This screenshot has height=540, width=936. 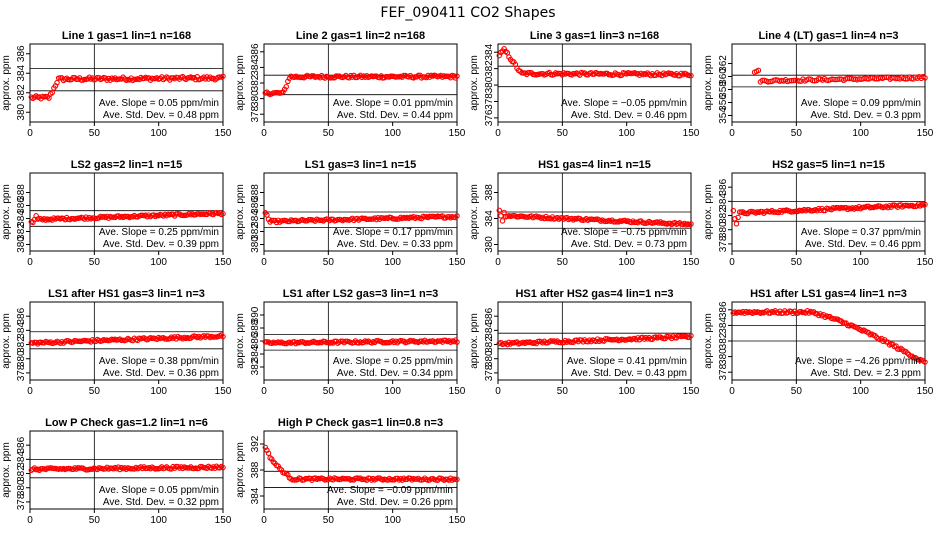 I want to click on std-dev-annotation: Ave. Std. Dev. = 0.46 ppm, so click(x=863, y=244).